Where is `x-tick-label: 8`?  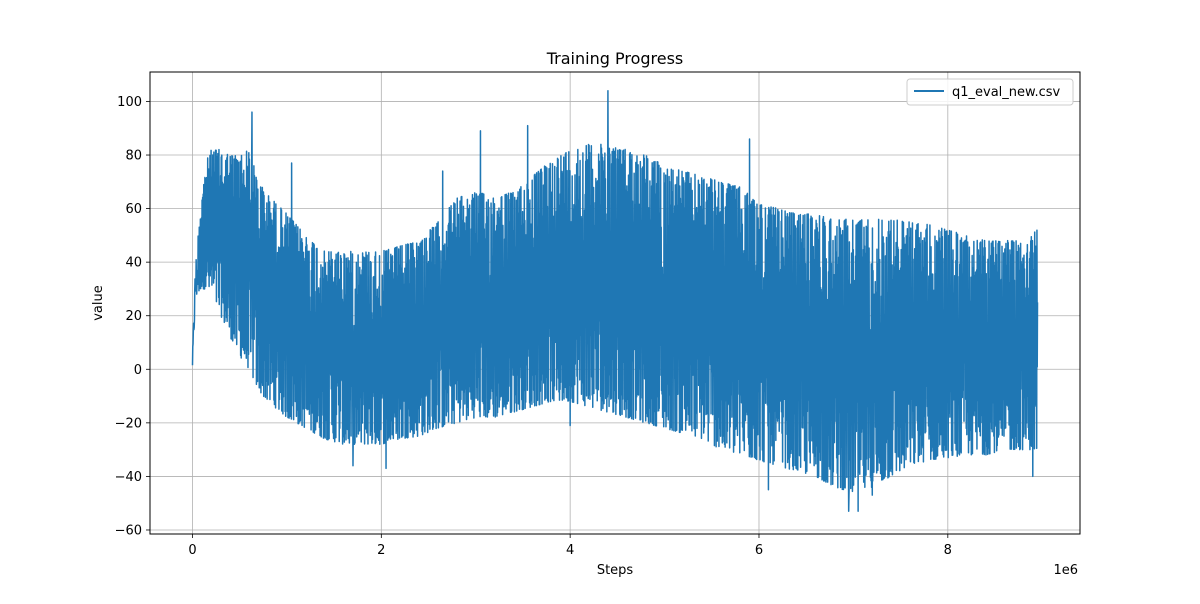 x-tick-label: 8 is located at coordinates (948, 550).